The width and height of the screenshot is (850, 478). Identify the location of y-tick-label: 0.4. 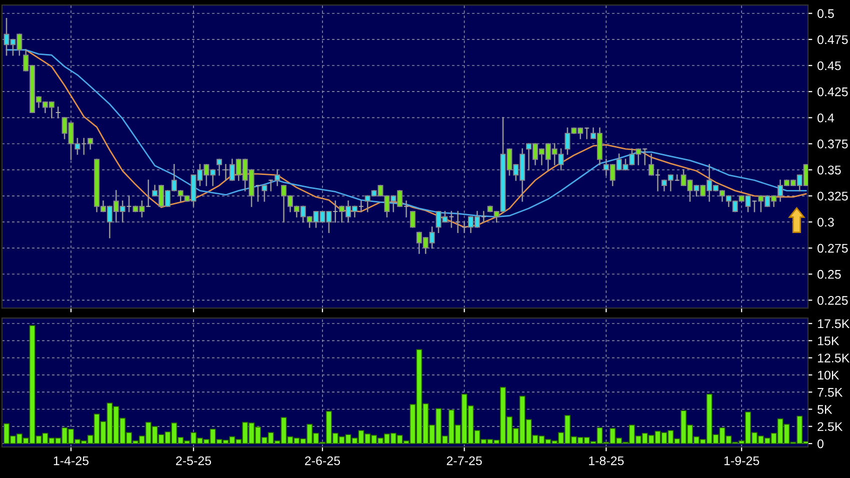
(826, 117).